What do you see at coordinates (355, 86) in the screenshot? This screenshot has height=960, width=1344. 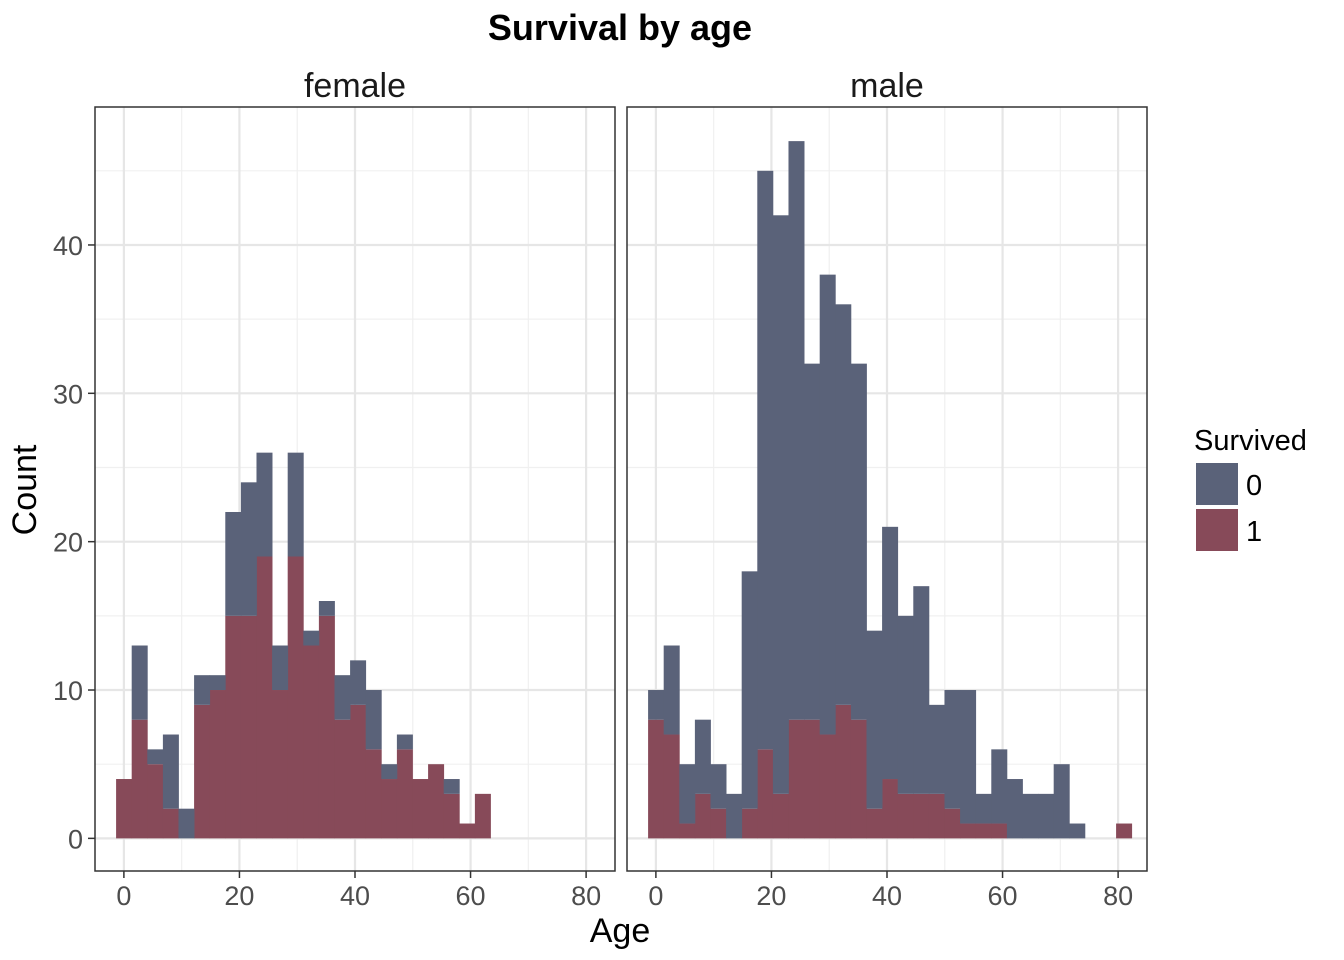 I see `strip-label: female` at bounding box center [355, 86].